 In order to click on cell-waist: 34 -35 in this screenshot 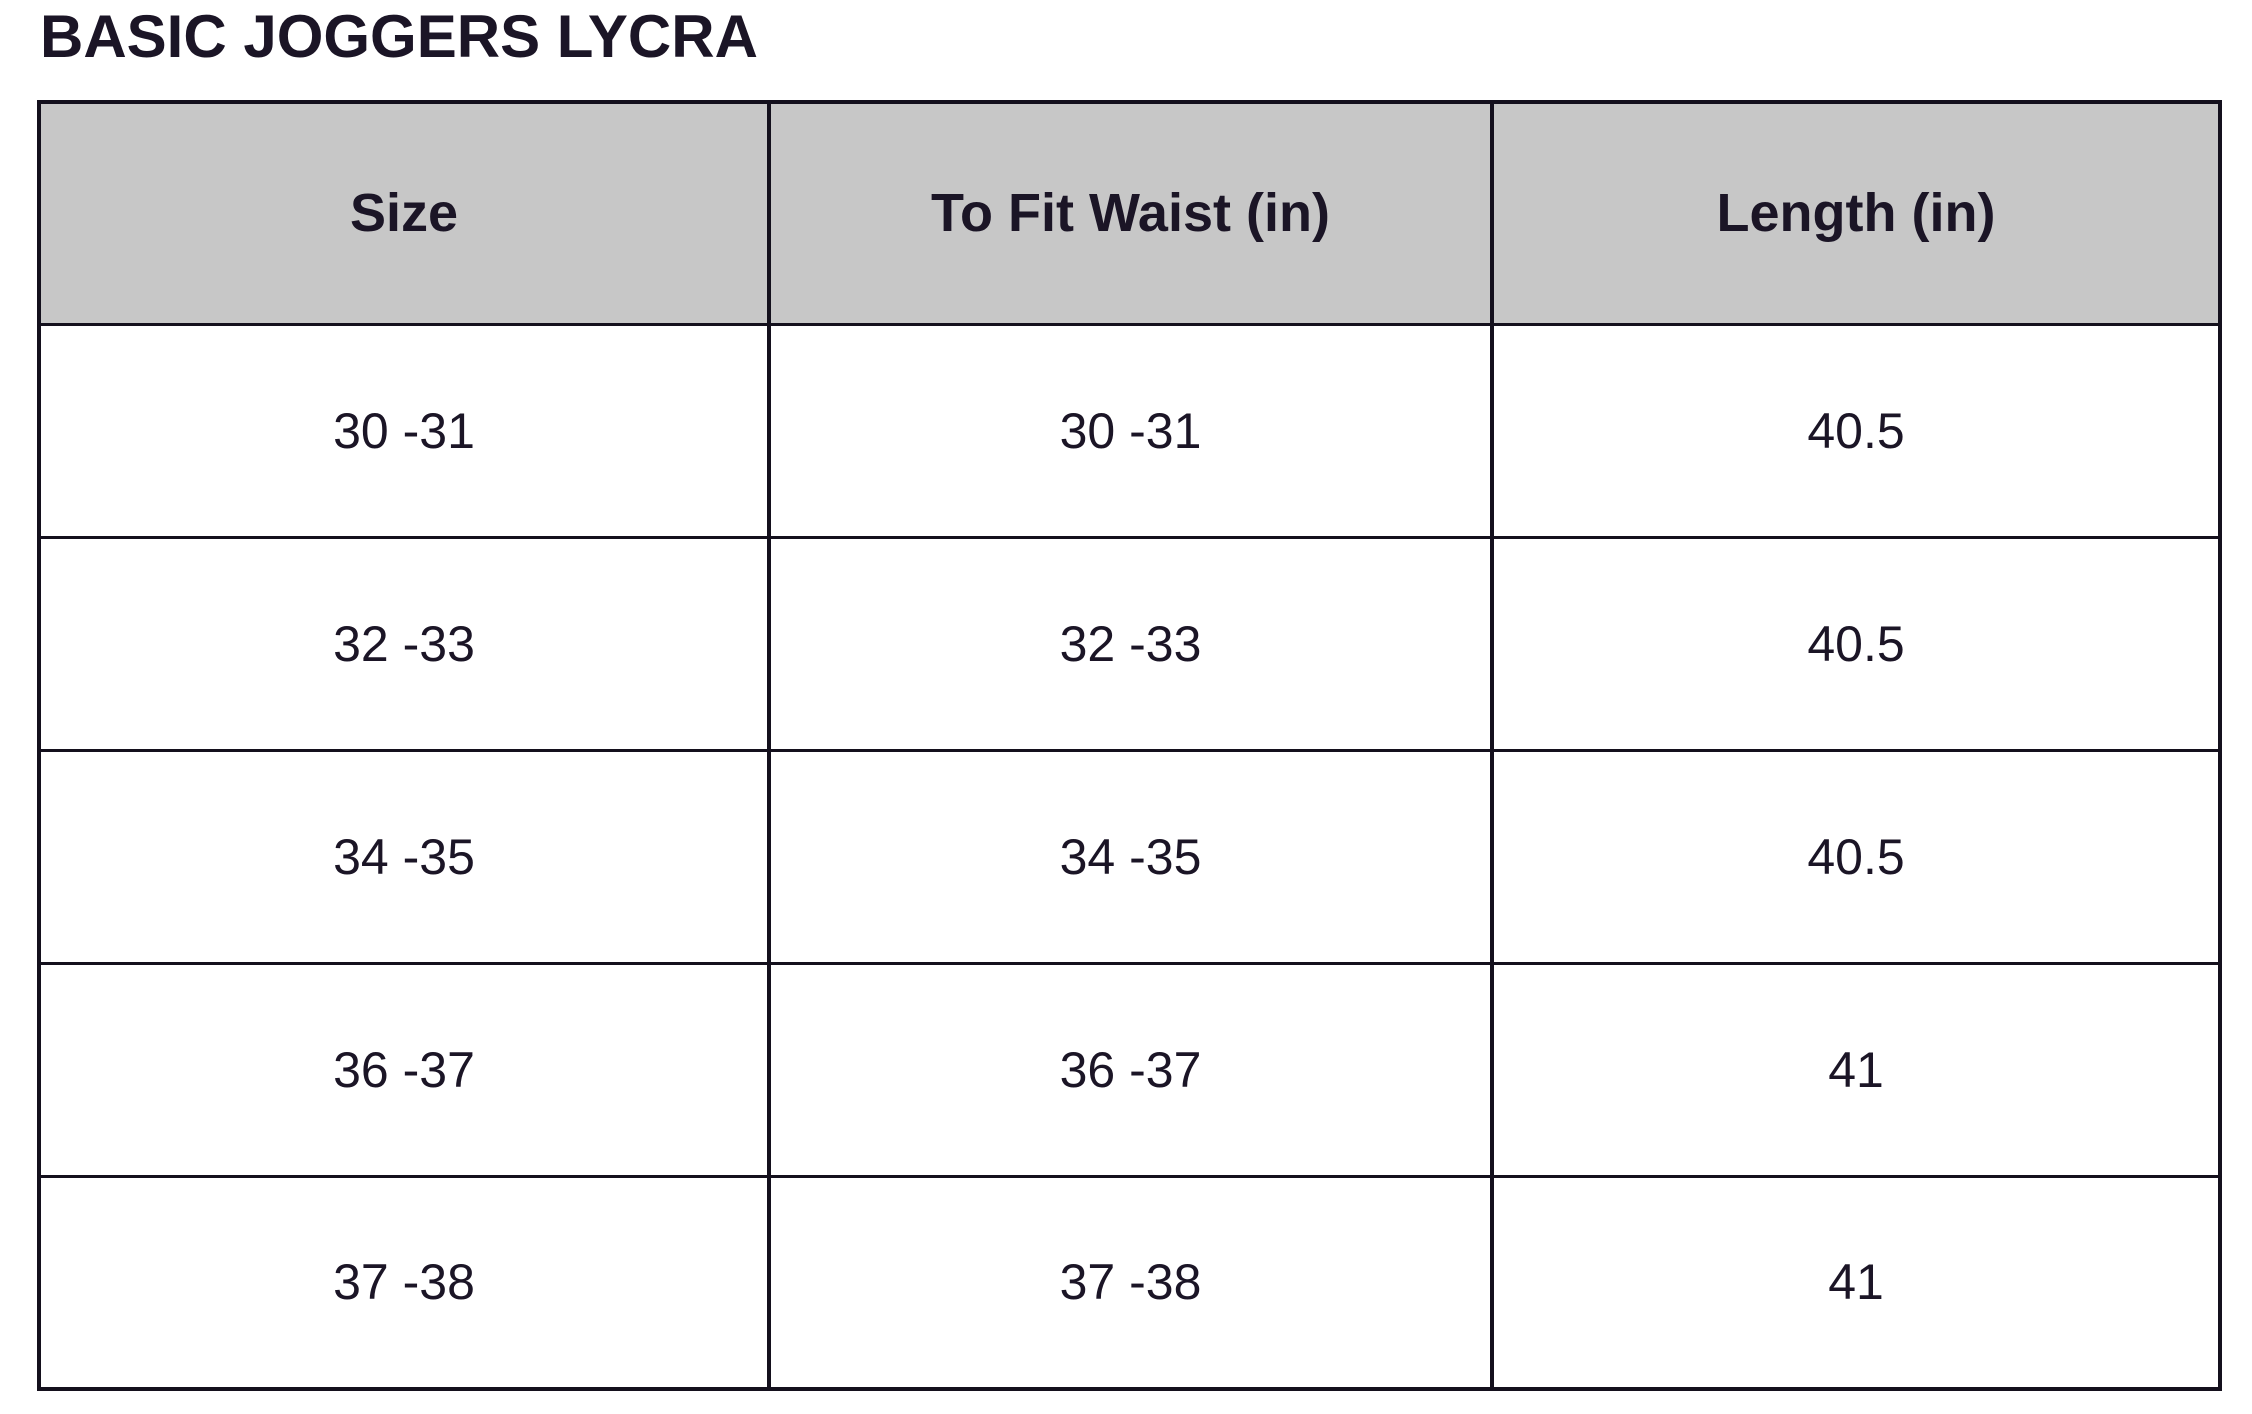, I will do `click(1130, 856)`.